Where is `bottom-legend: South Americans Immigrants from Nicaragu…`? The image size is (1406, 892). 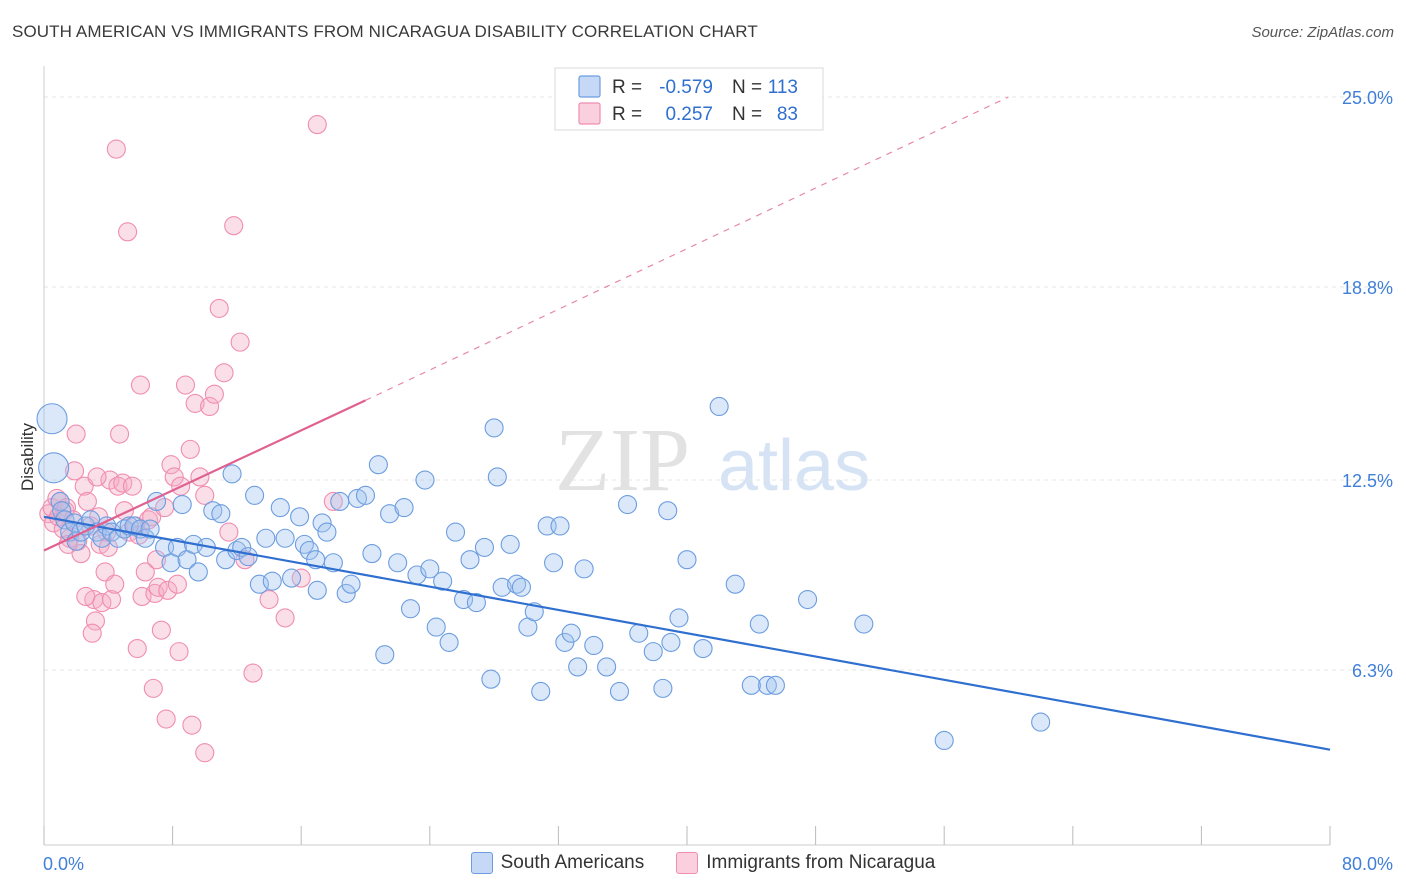 bottom-legend: South Americans Immigrants from Nicaragu… is located at coordinates (703, 863).